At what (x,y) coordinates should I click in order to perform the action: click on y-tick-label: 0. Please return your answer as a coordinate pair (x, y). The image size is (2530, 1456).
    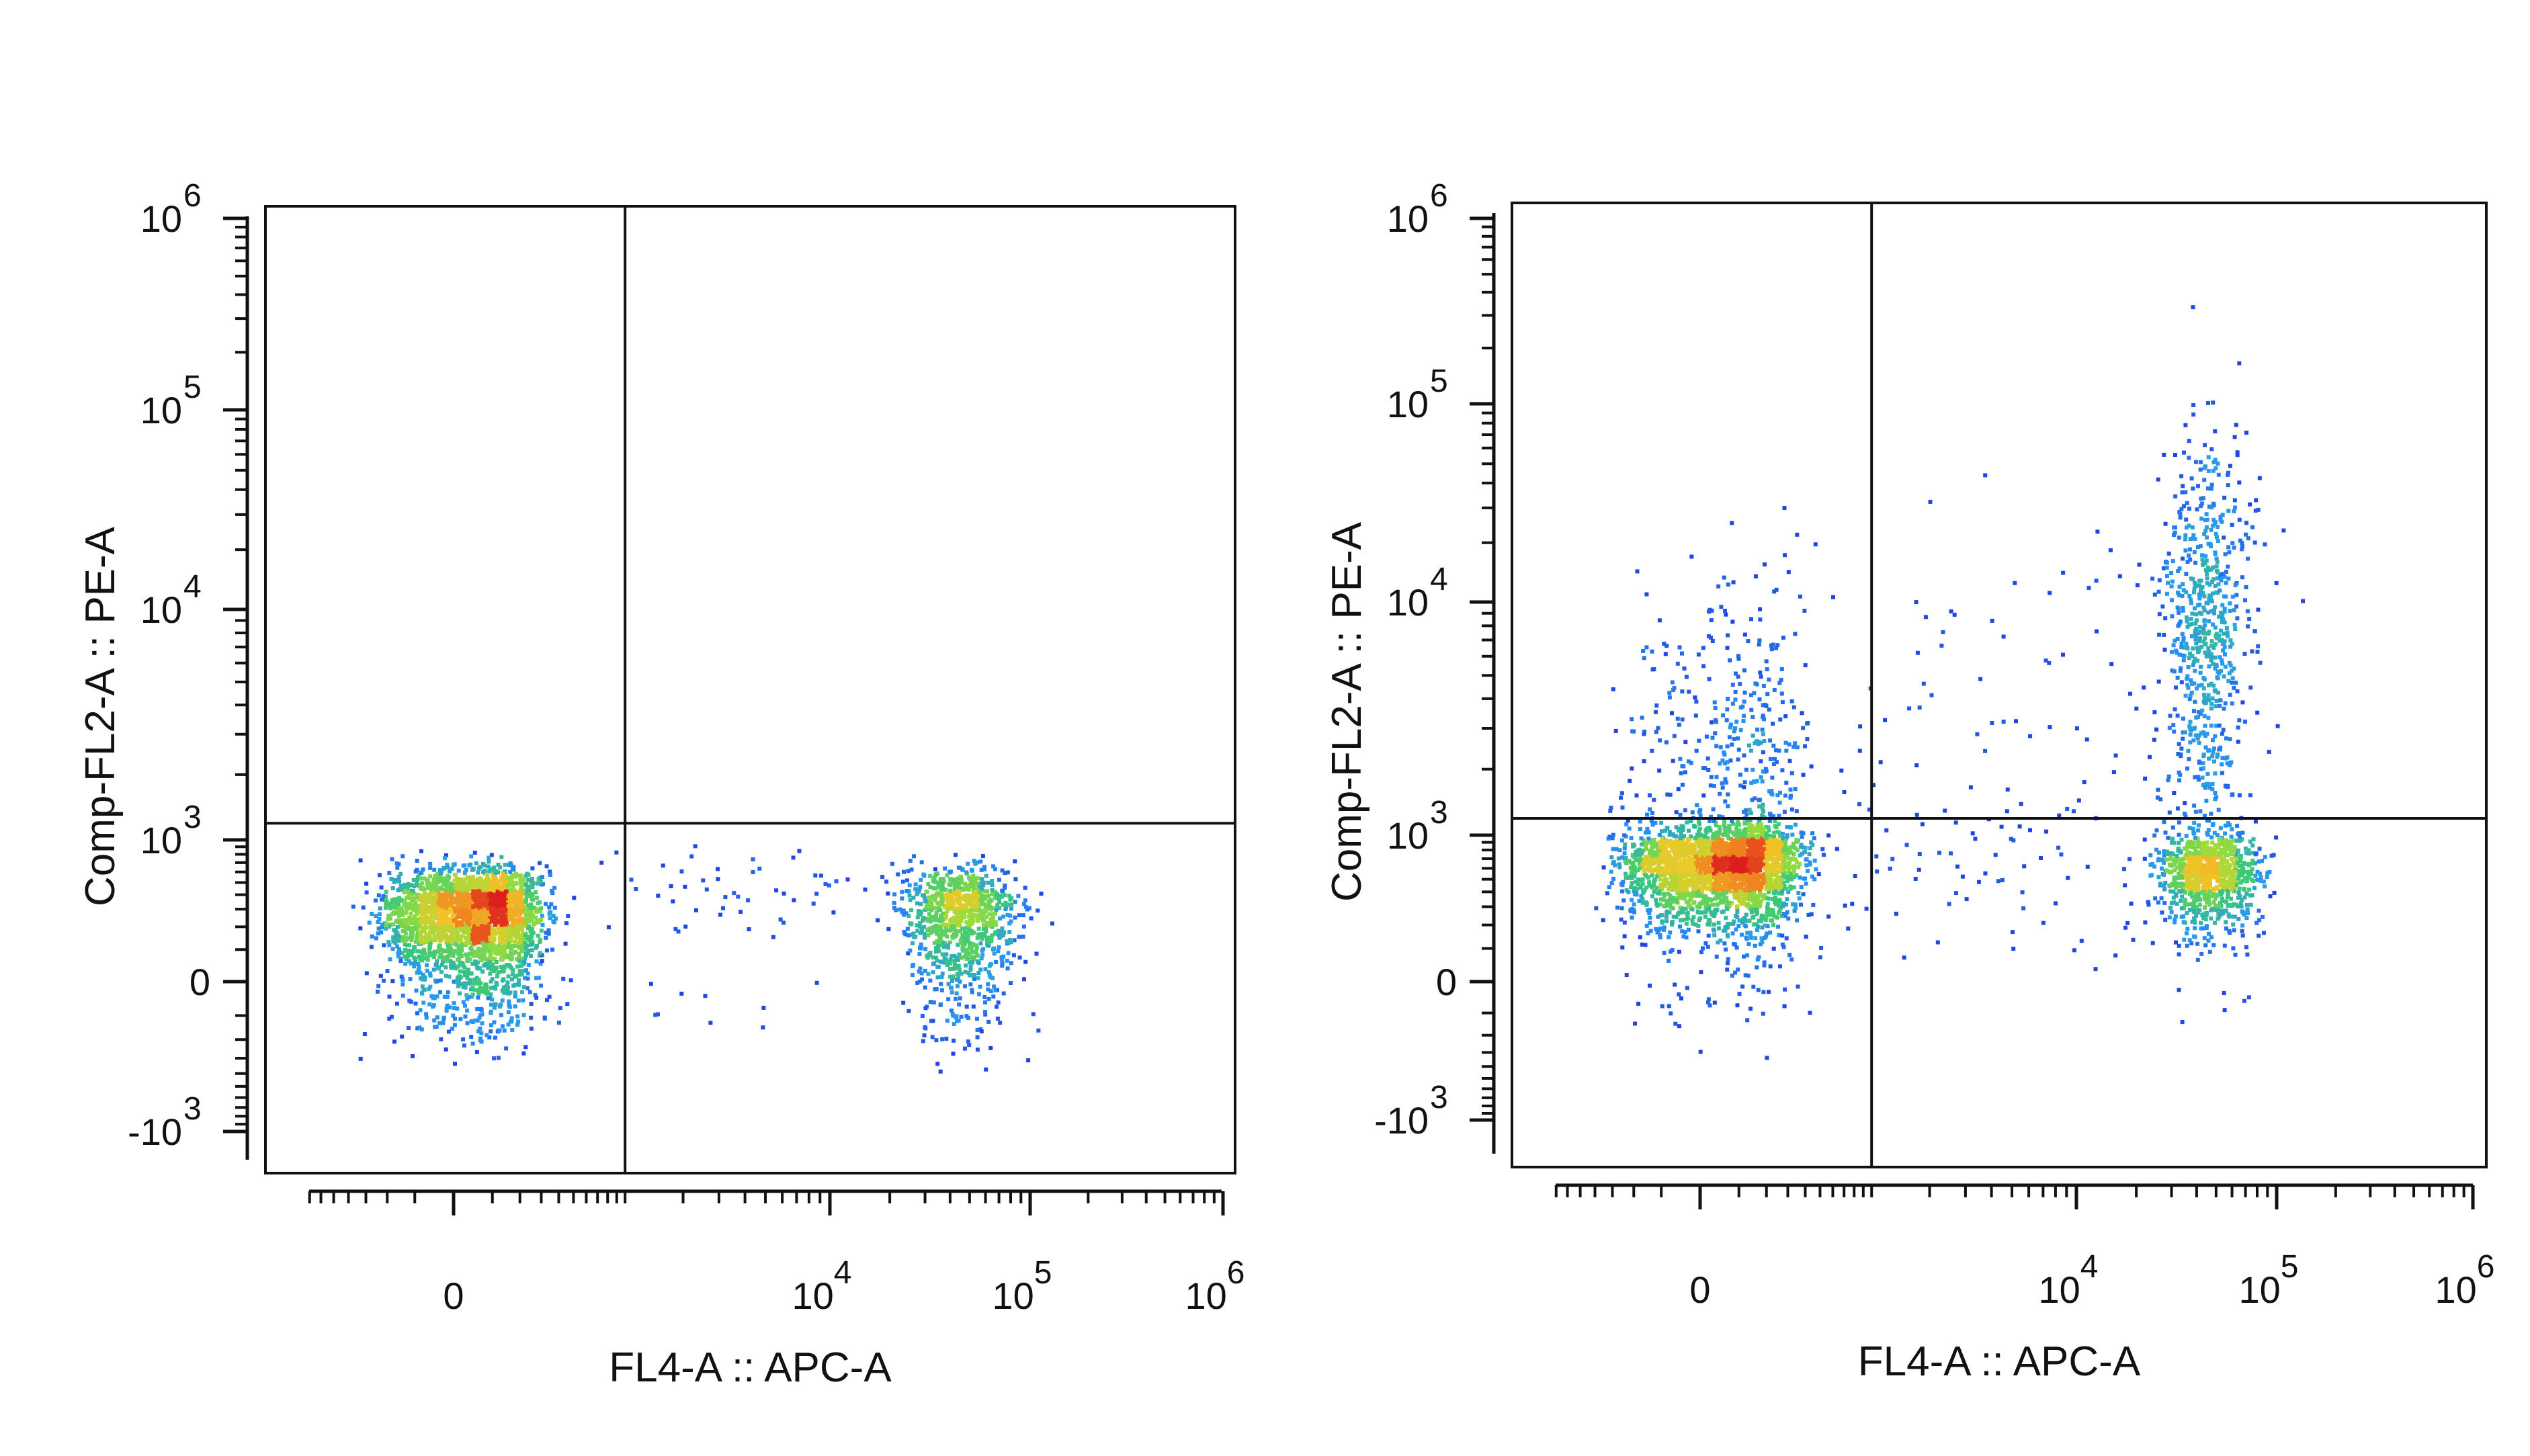
    Looking at the image, I should click on (199, 982).